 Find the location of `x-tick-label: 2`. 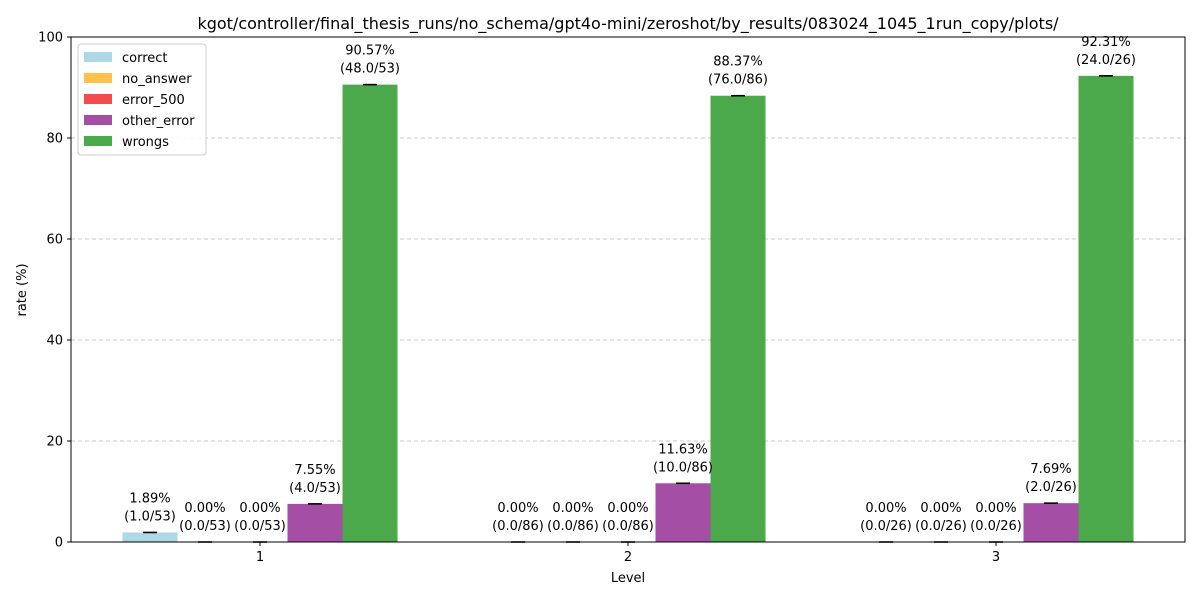

x-tick-label: 2 is located at coordinates (628, 557).